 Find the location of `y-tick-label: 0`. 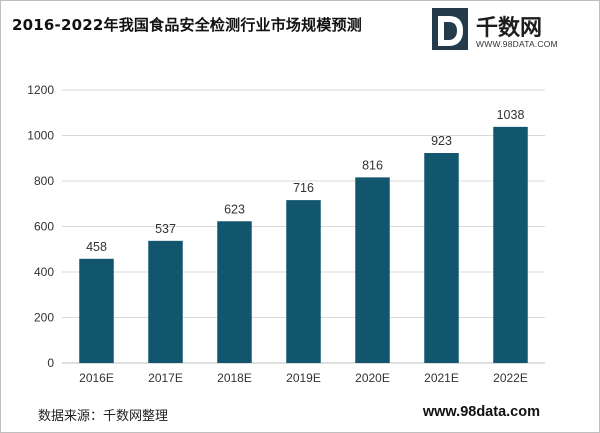

y-tick-label: 0 is located at coordinates (50, 363).